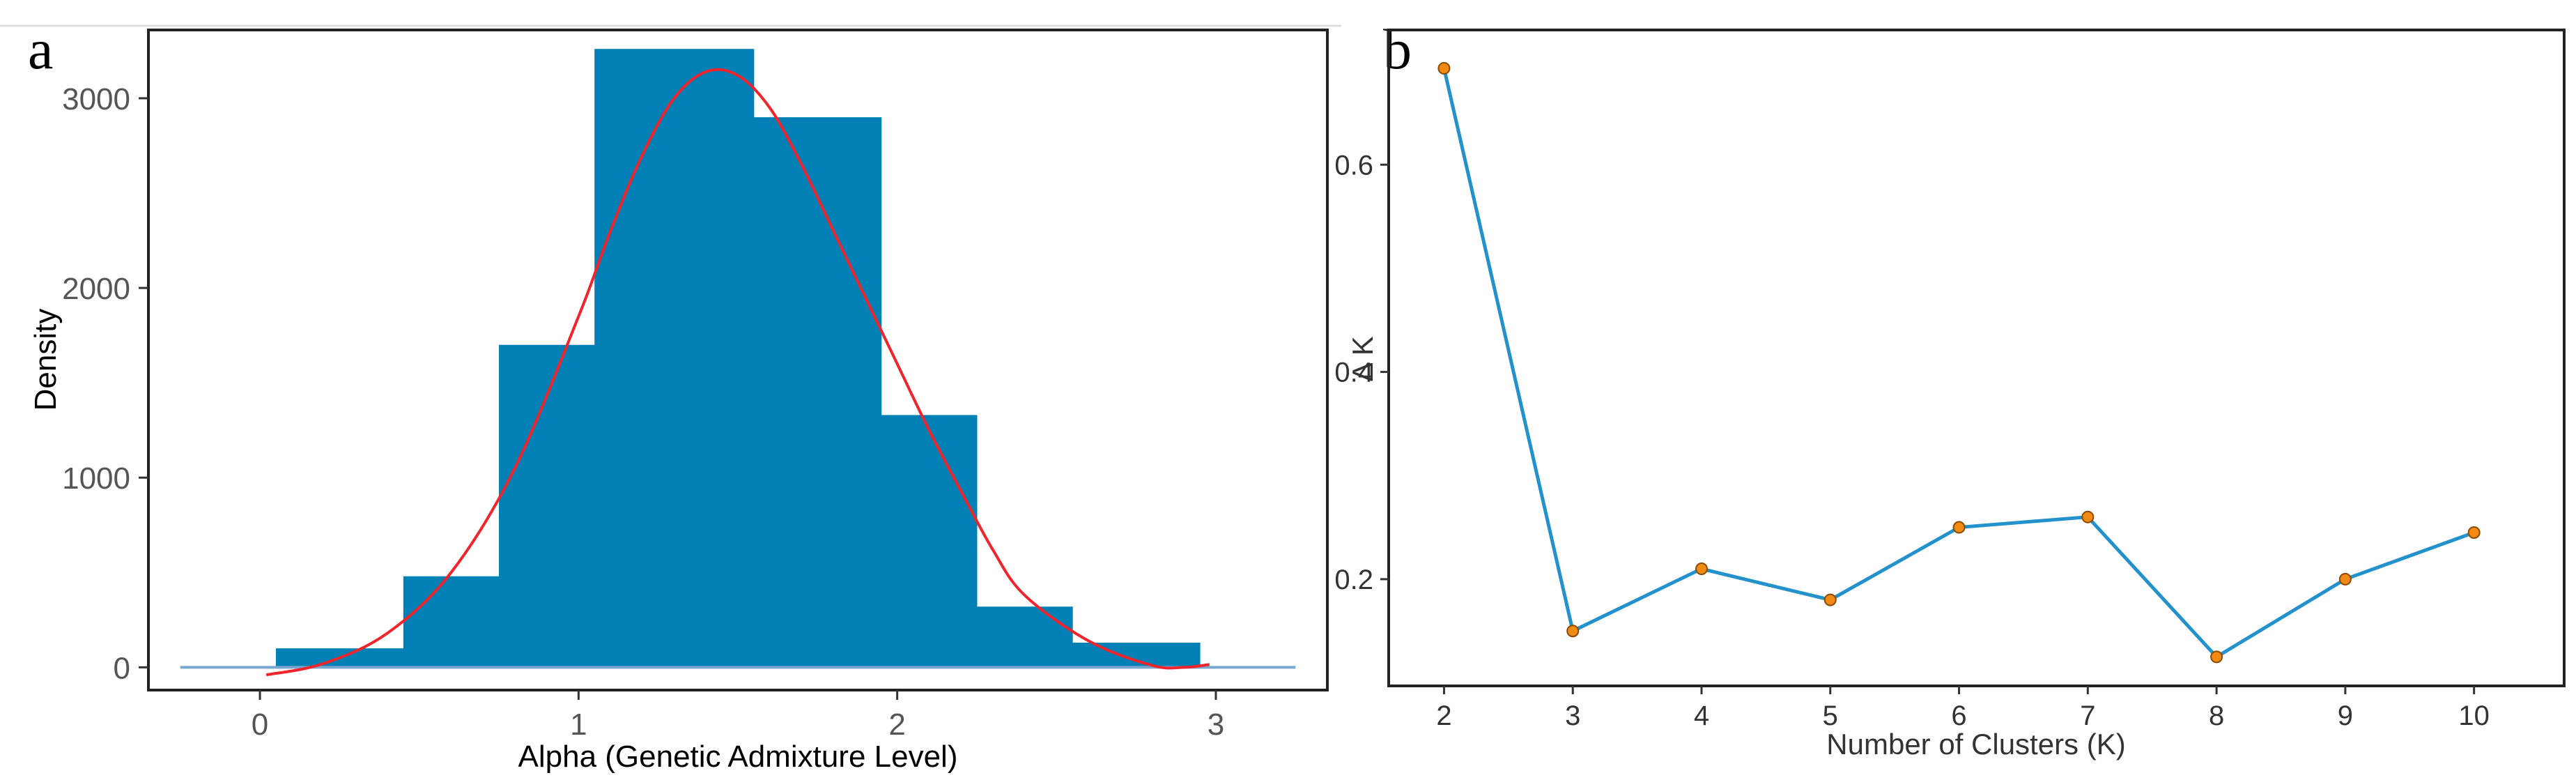 Image resolution: width=2576 pixels, height=780 pixels. Describe the element at coordinates (738, 757) in the screenshot. I see `a-x-axis-title: Alpha (Genetic Admixture Level)` at that location.